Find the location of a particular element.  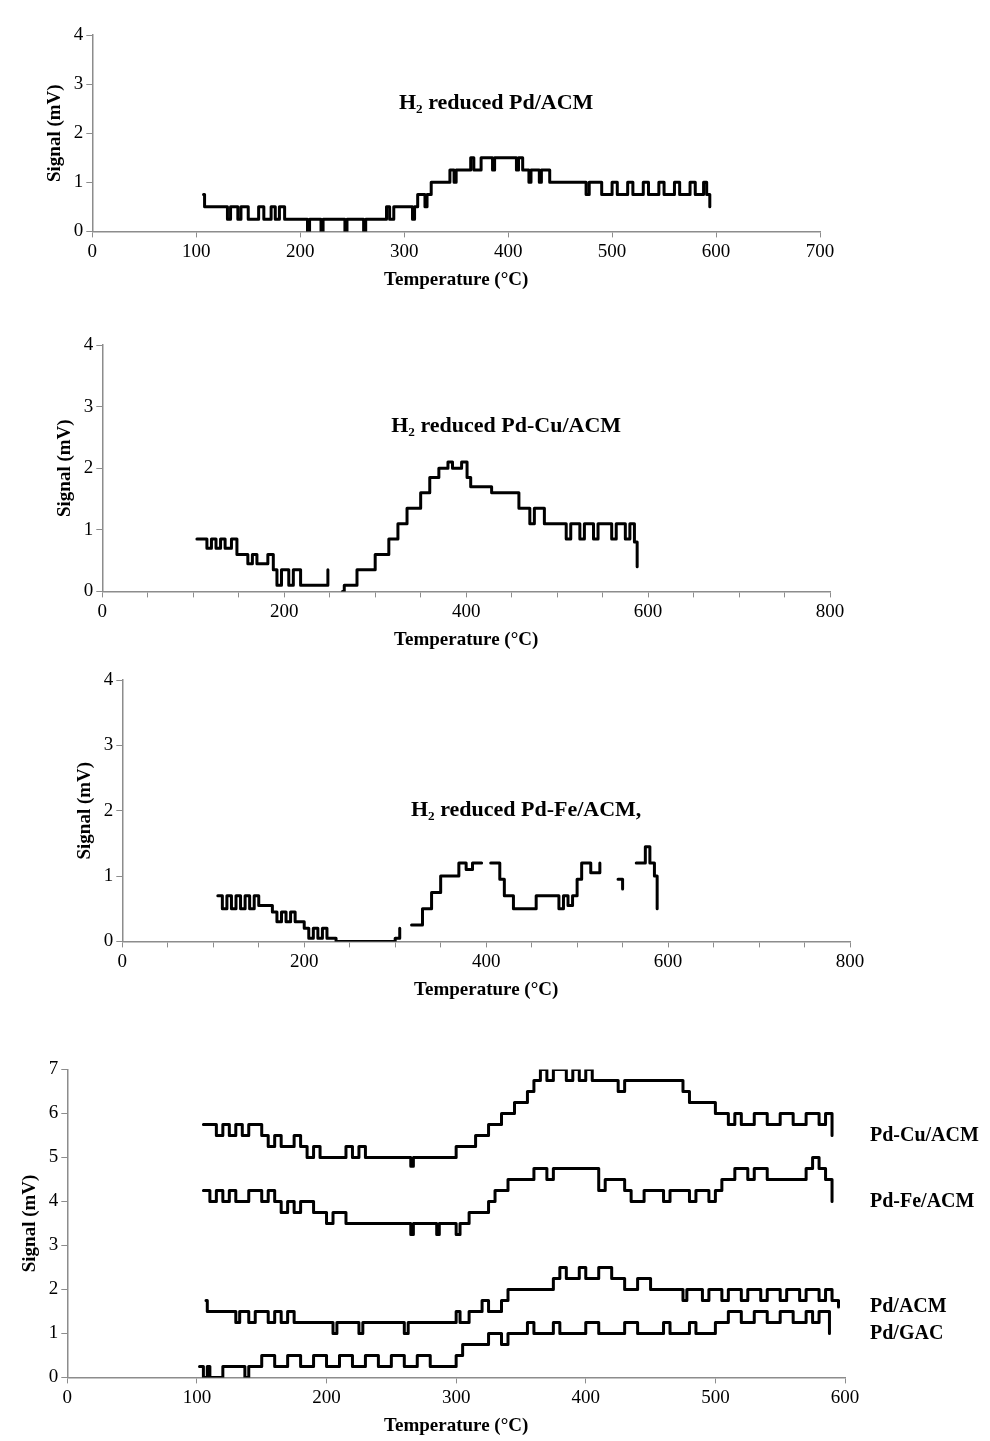

x-tick-label: 700 is located at coordinates (820, 250).